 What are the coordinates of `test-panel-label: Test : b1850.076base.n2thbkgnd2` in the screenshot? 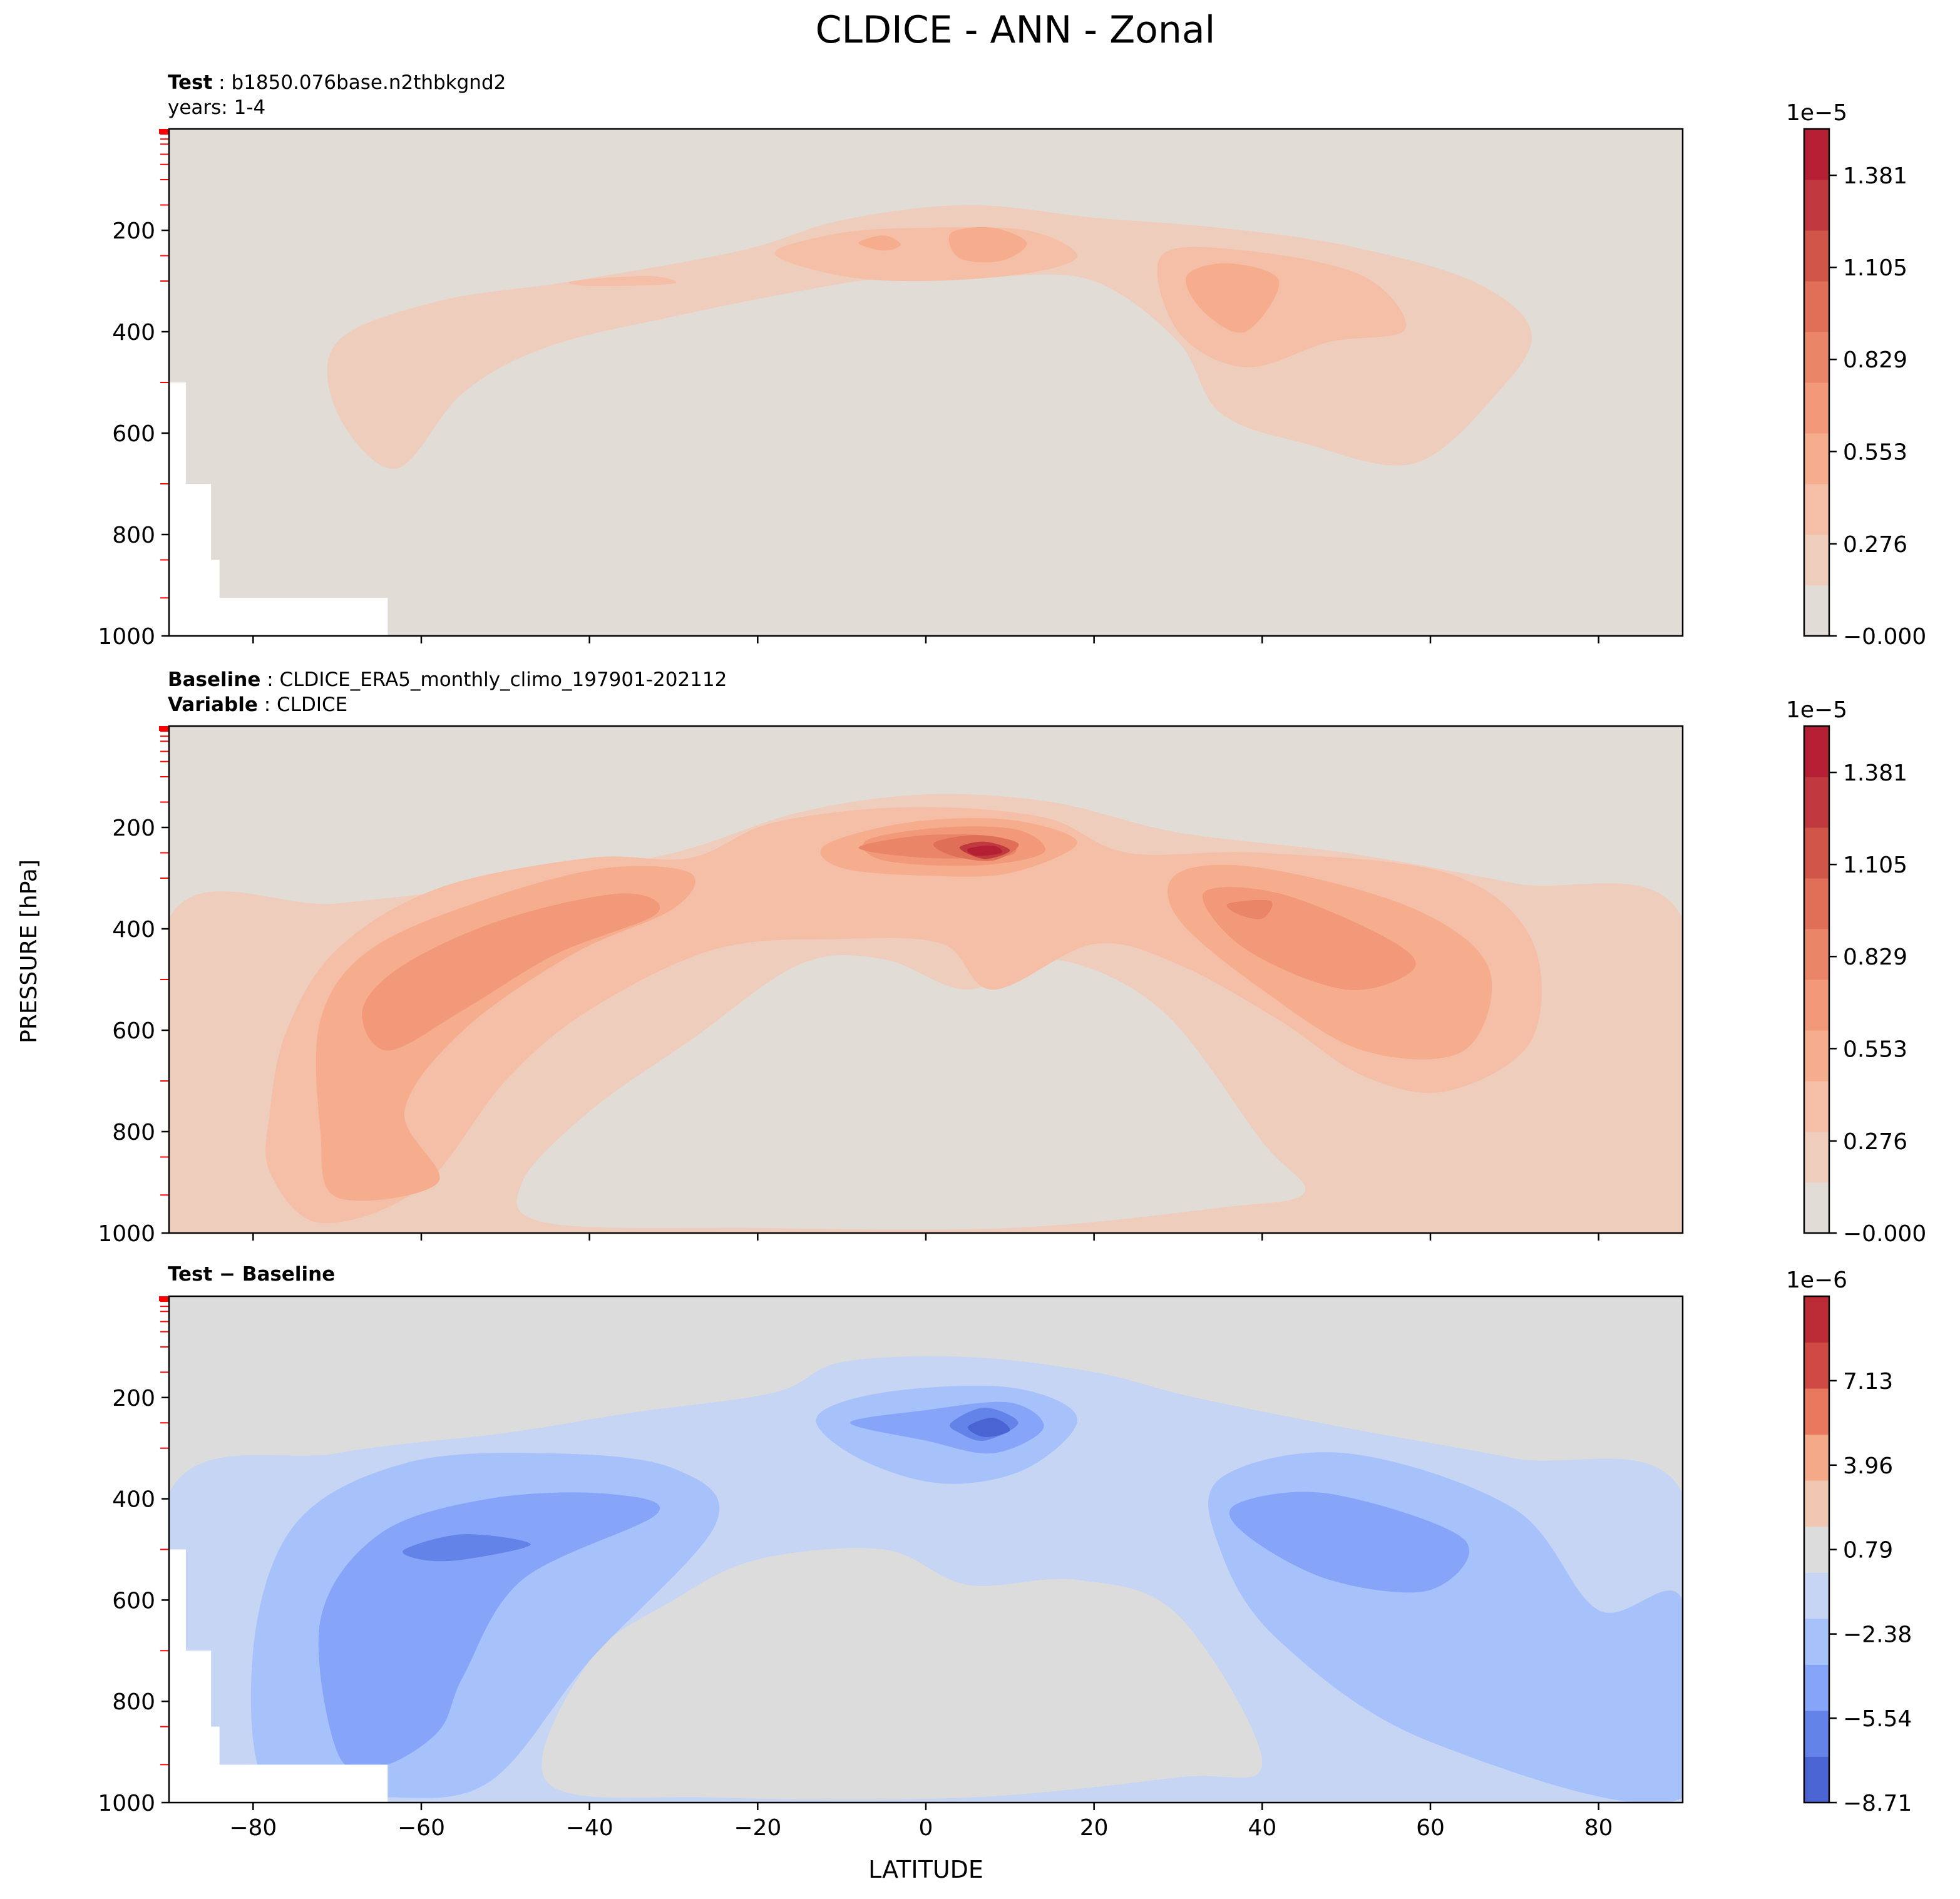 It's located at (337, 82).